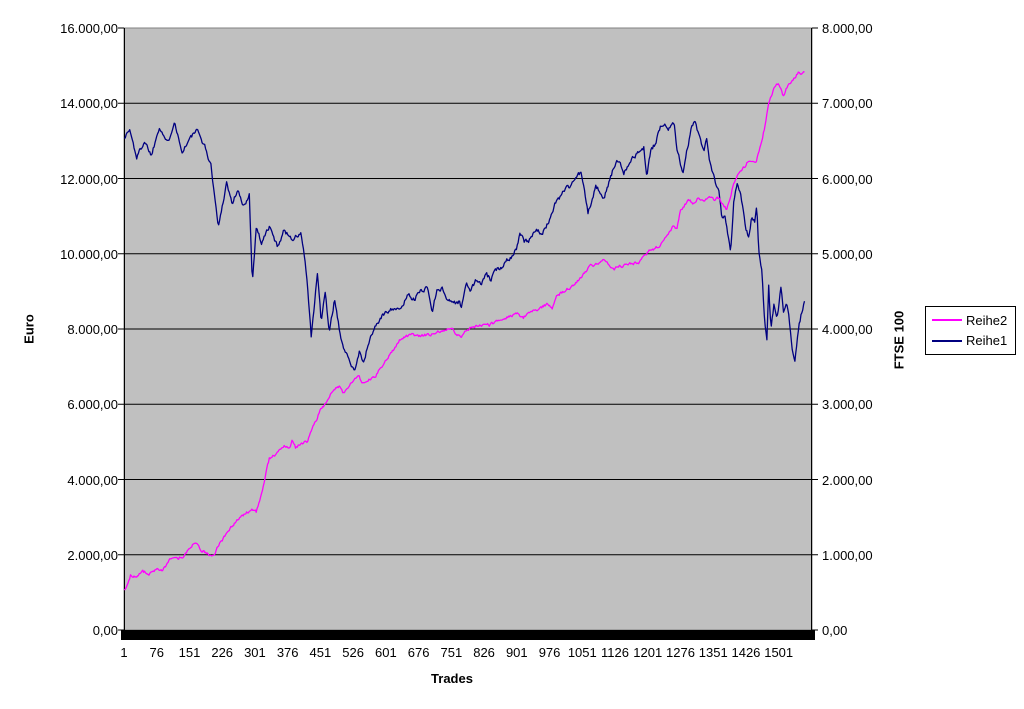  Describe the element at coordinates (847, 104) in the screenshot. I see `right-axis-label: 7.000,00` at that location.